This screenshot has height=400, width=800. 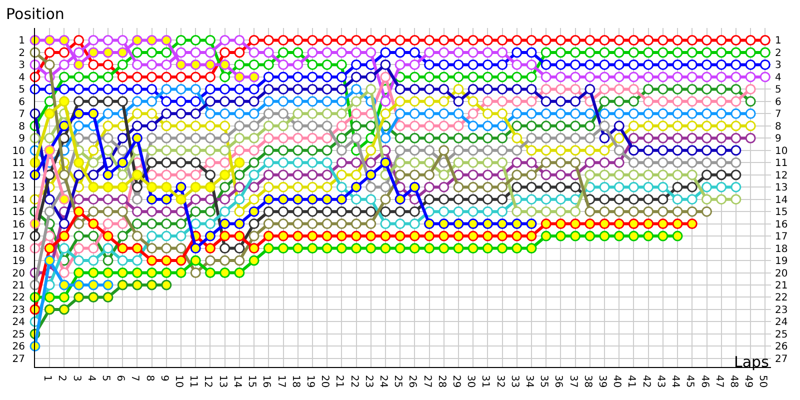 I want to click on y2-tick-label: 16, so click(x=781, y=224).